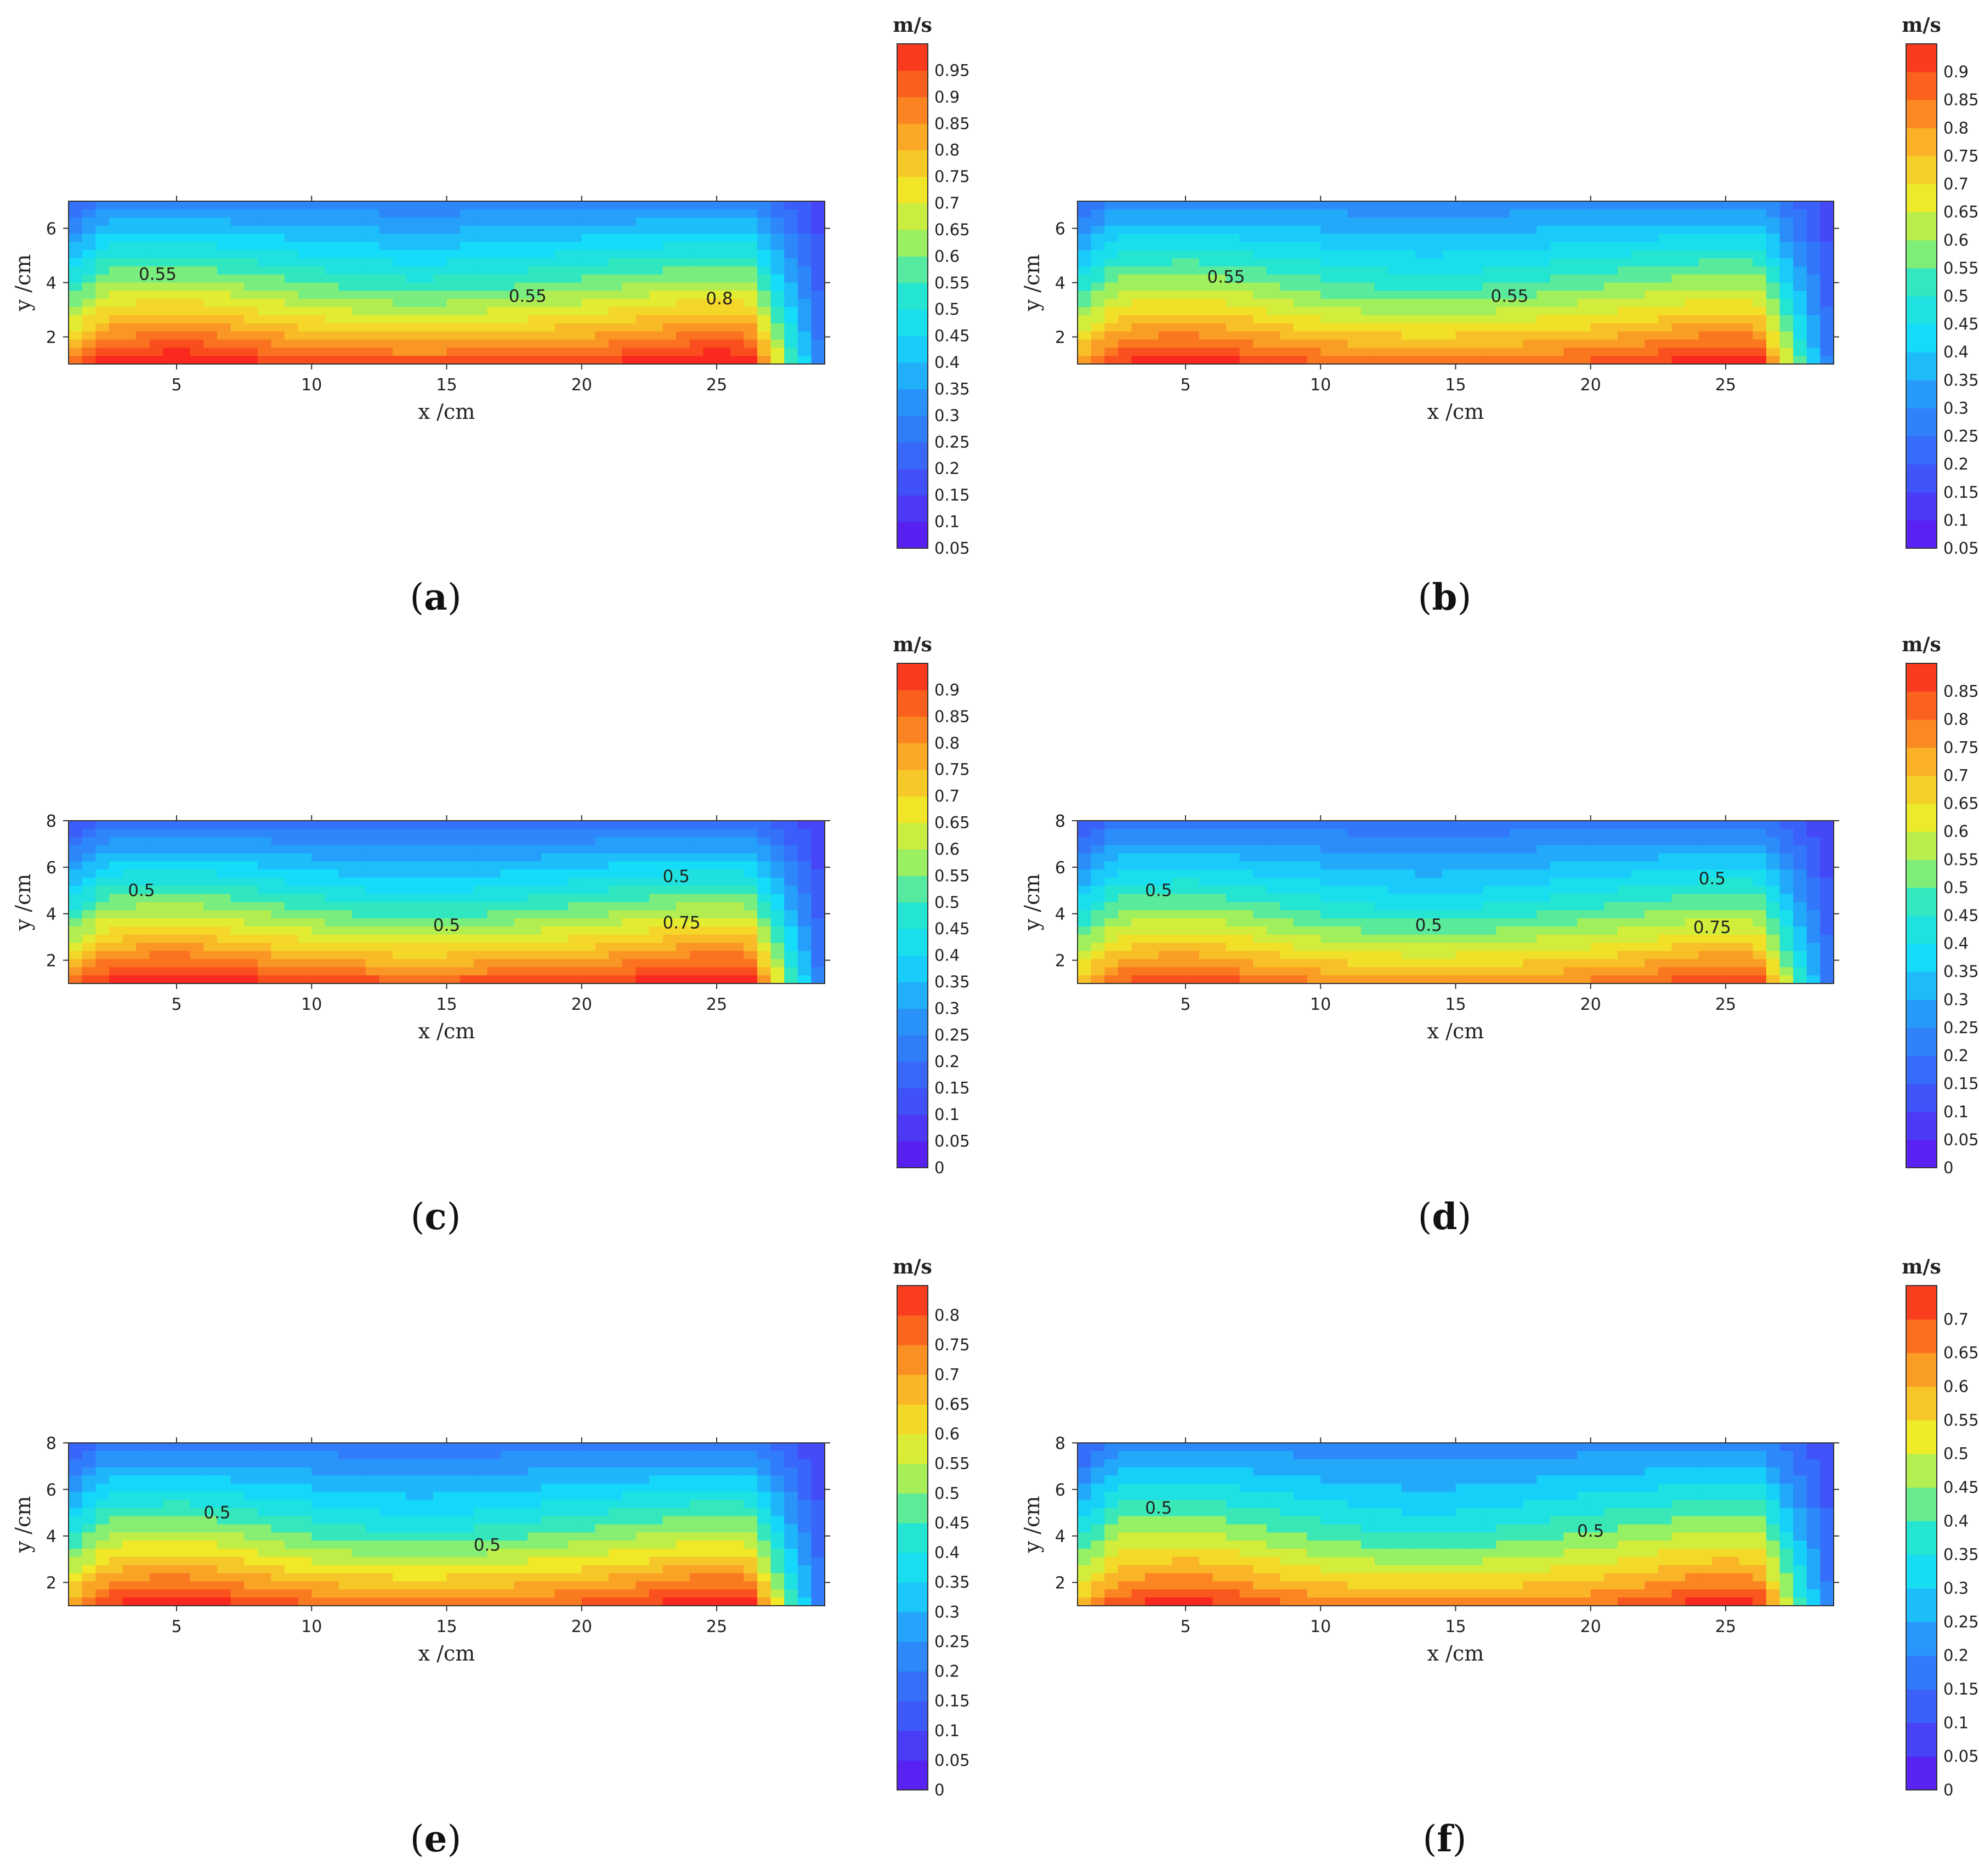 This screenshot has width=1979, height=1876. Describe the element at coordinates (1956, 943) in the screenshot. I see `colorbar-tick-label: 0.4` at that location.